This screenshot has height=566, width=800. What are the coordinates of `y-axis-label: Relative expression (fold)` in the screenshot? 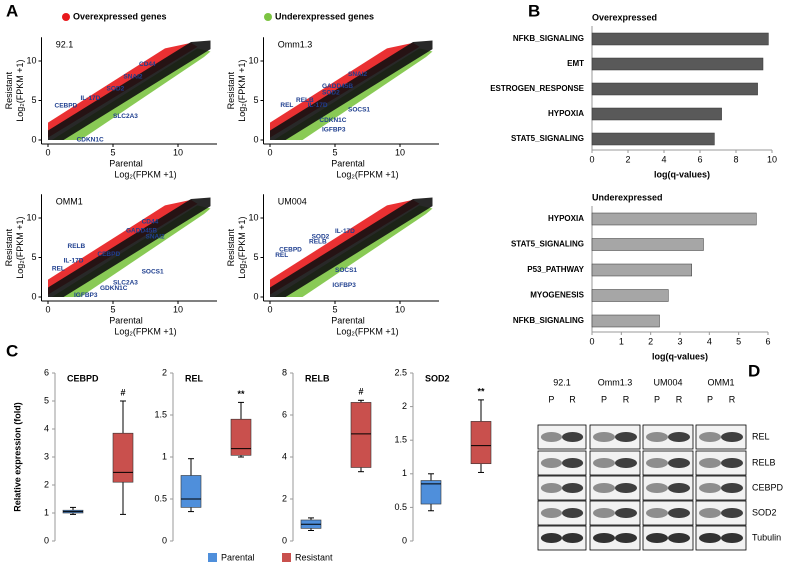 It's located at (17, 457).